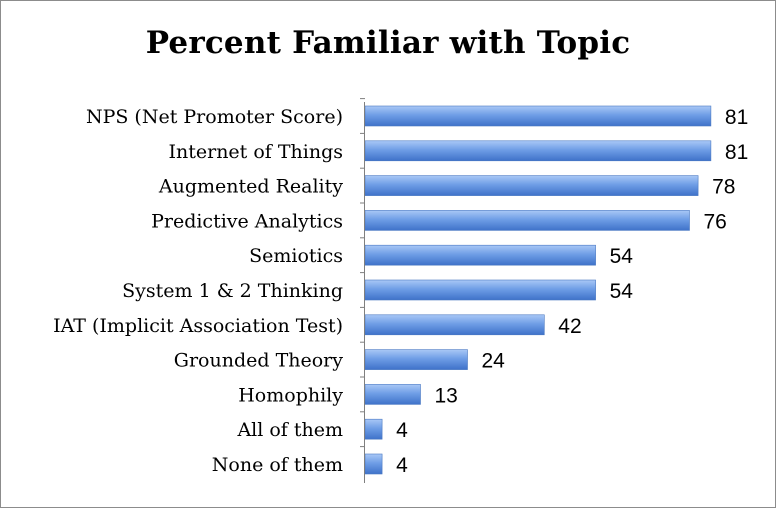 This screenshot has height=508, width=776. I want to click on category-label: Augmented Reality, so click(250, 187).